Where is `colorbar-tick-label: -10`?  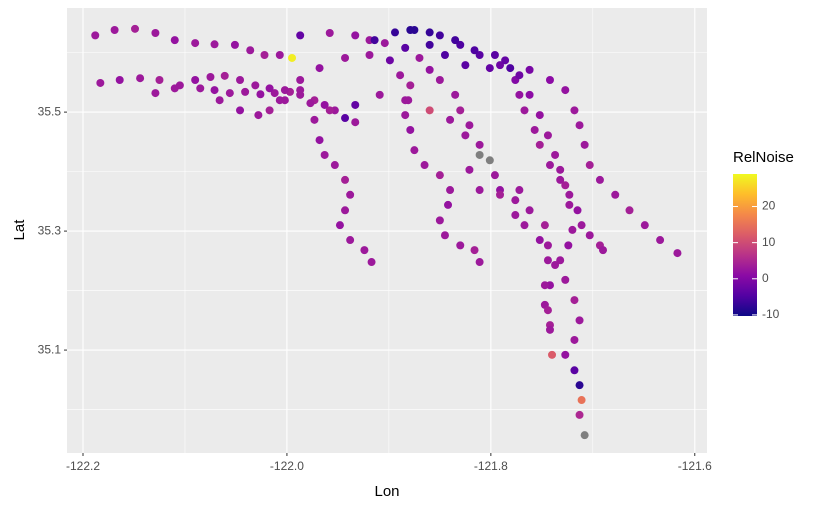 colorbar-tick-label: -10 is located at coordinates (771, 314).